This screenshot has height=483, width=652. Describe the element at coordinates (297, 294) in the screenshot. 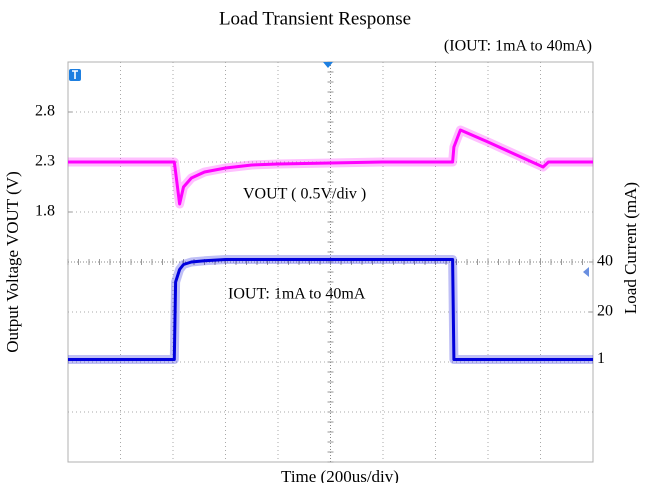

I see `annotation: IOUT: 1mA to 40mA` at that location.